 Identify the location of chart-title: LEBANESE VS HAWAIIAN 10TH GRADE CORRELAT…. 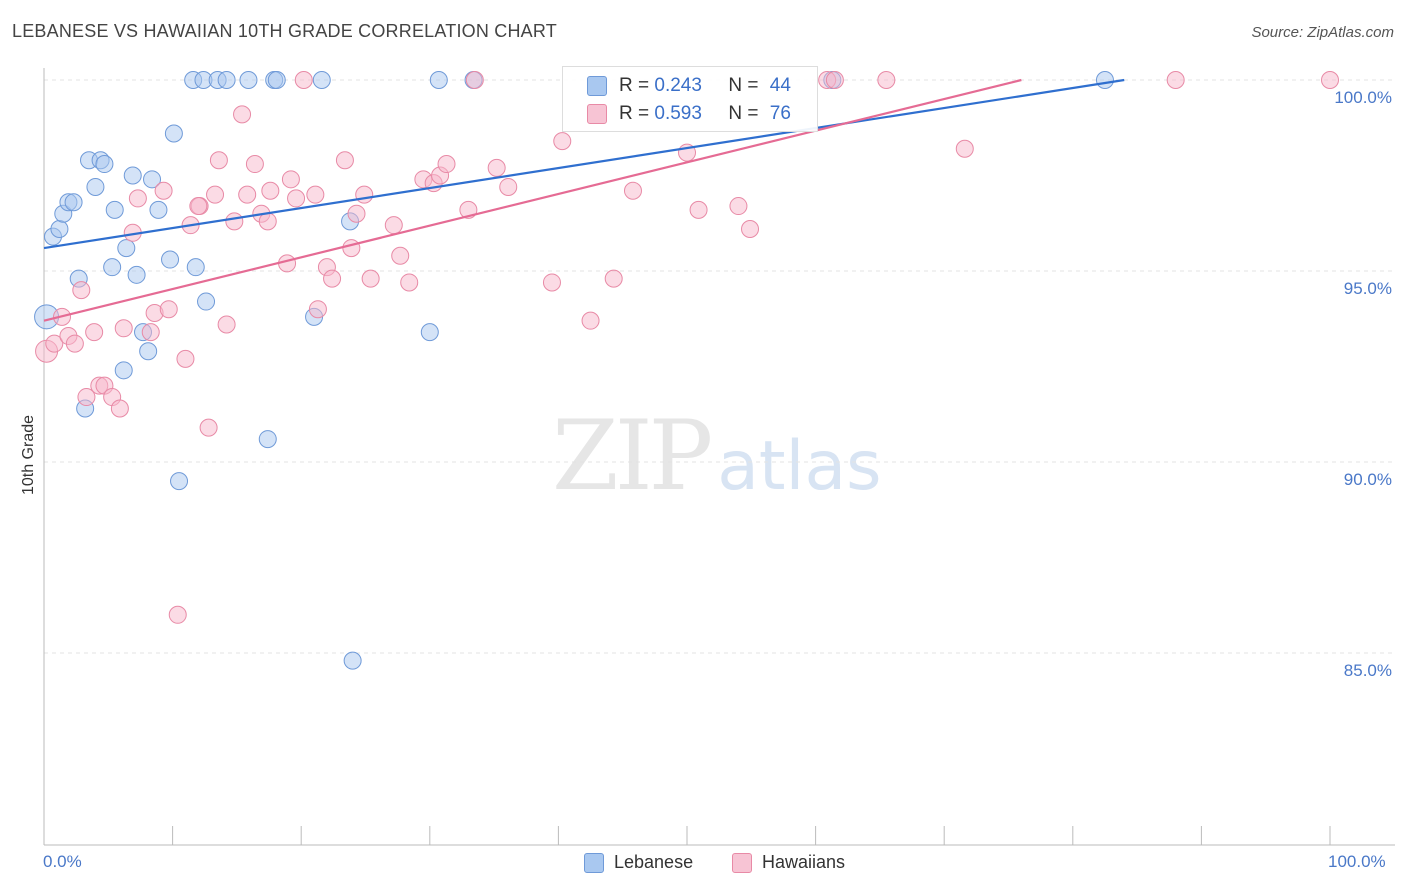
(284, 31).